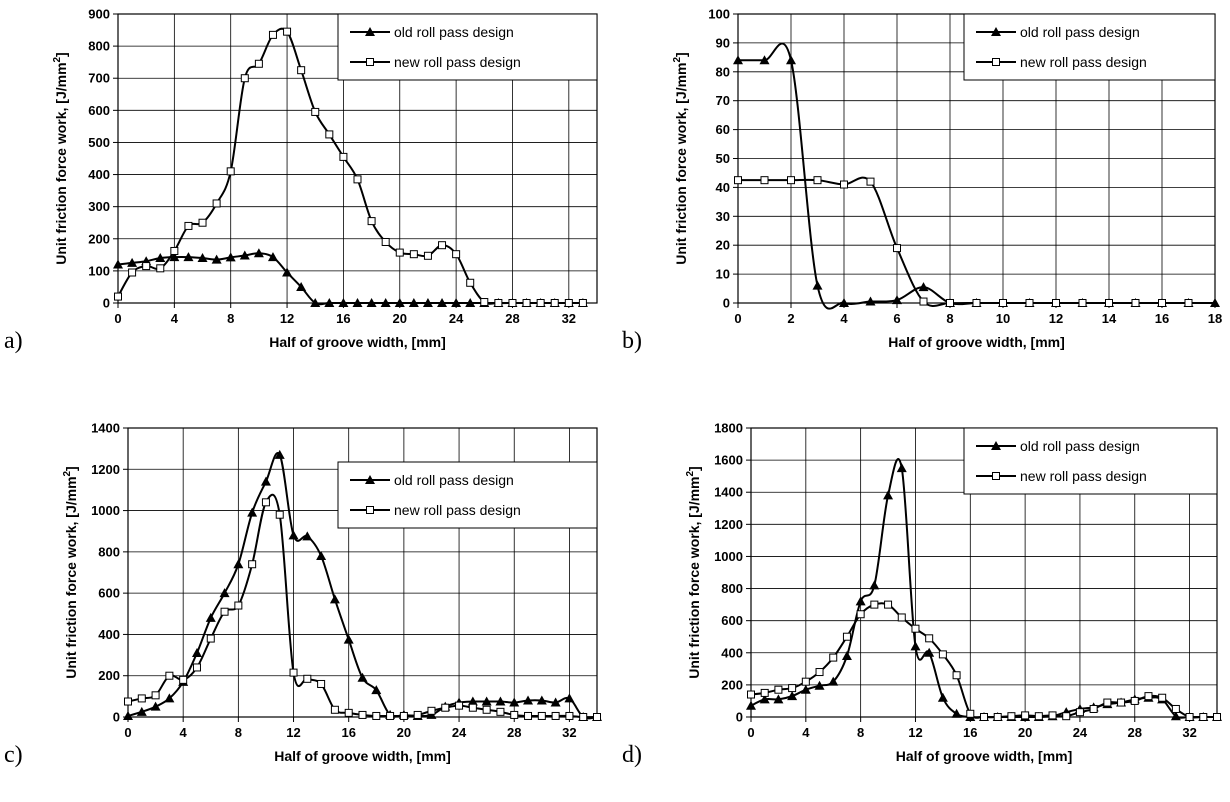 This screenshot has height=802, width=1230. Describe the element at coordinates (723, 158) in the screenshot. I see `y-tick-label: 50` at that location.